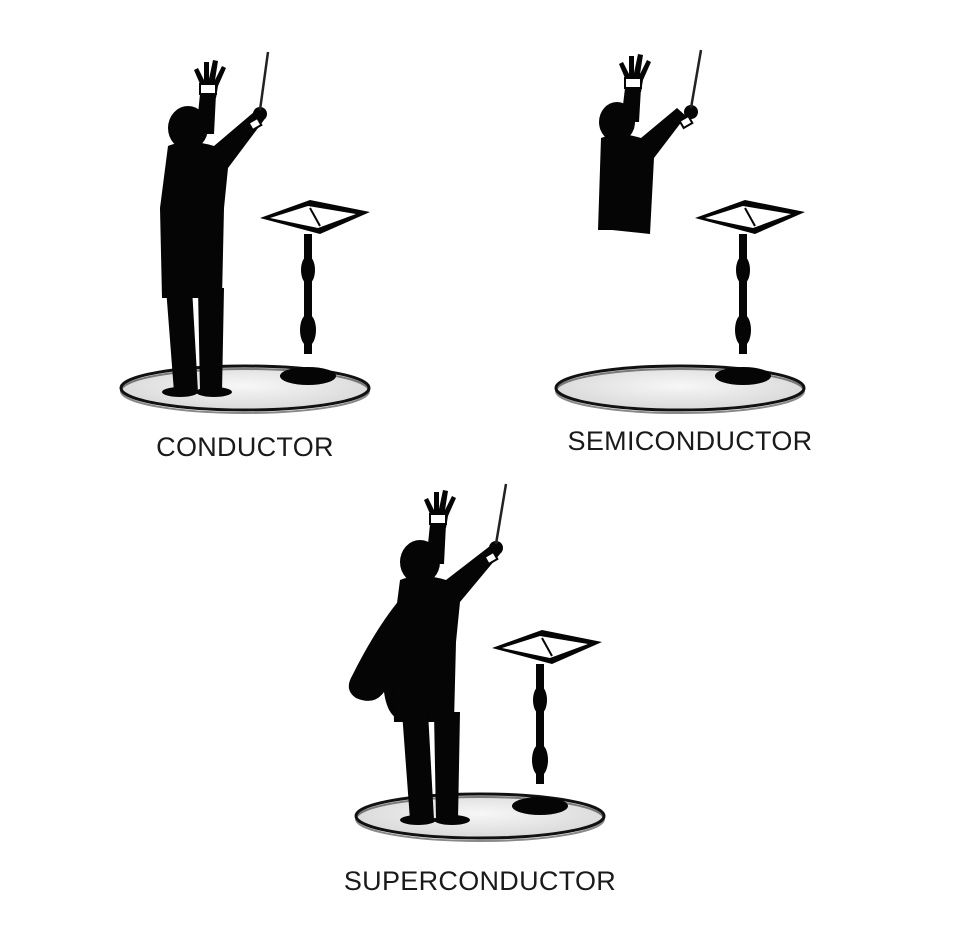 The width and height of the screenshot is (960, 948). I want to click on caption-superconductor: SUPERCONDUCTOR, so click(480, 881).